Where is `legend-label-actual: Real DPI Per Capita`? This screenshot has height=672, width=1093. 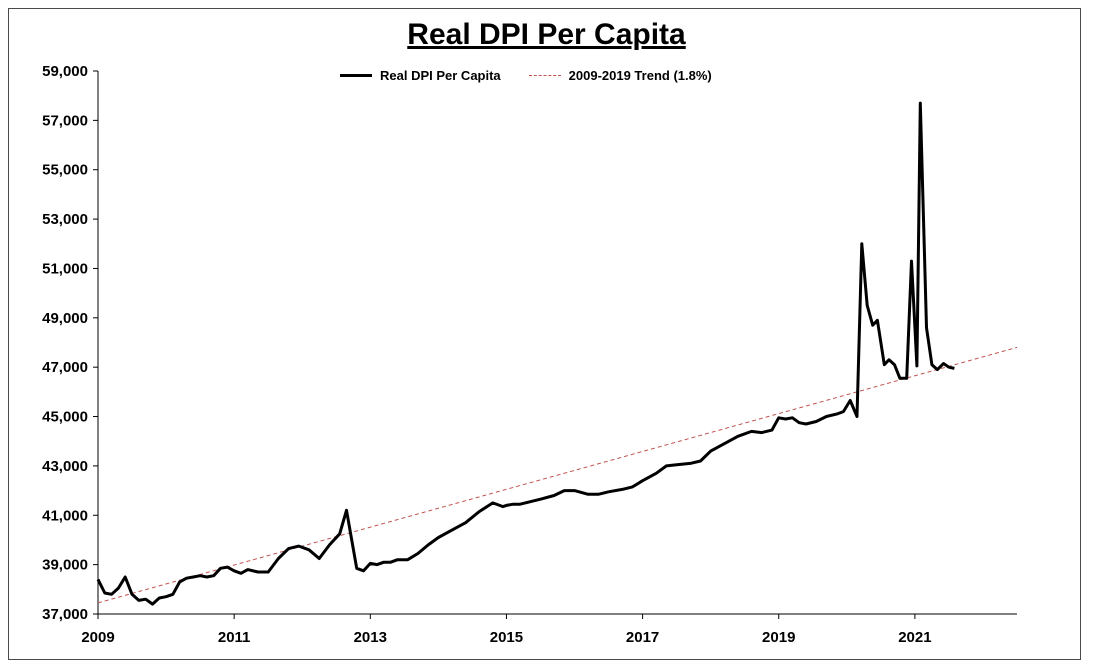
legend-label-actual: Real DPI Per Capita is located at coordinates (440, 75).